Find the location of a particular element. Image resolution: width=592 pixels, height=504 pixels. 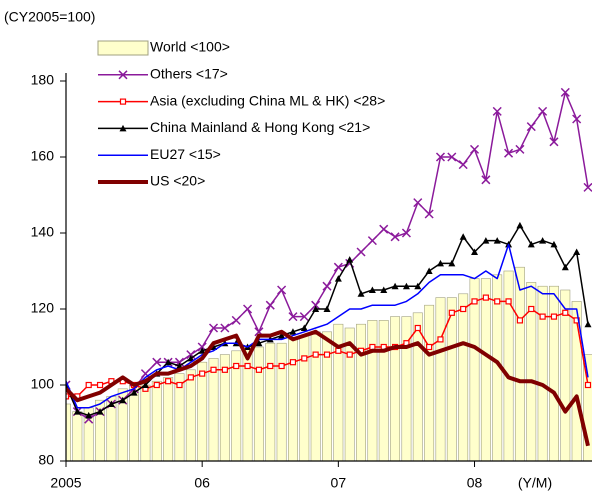

legend-label: World <100> is located at coordinates (190, 47).